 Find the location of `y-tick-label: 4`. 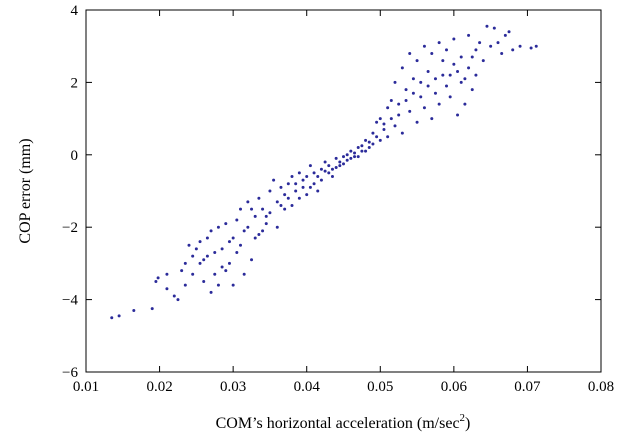

y-tick-label: 4 is located at coordinates (75, 11).